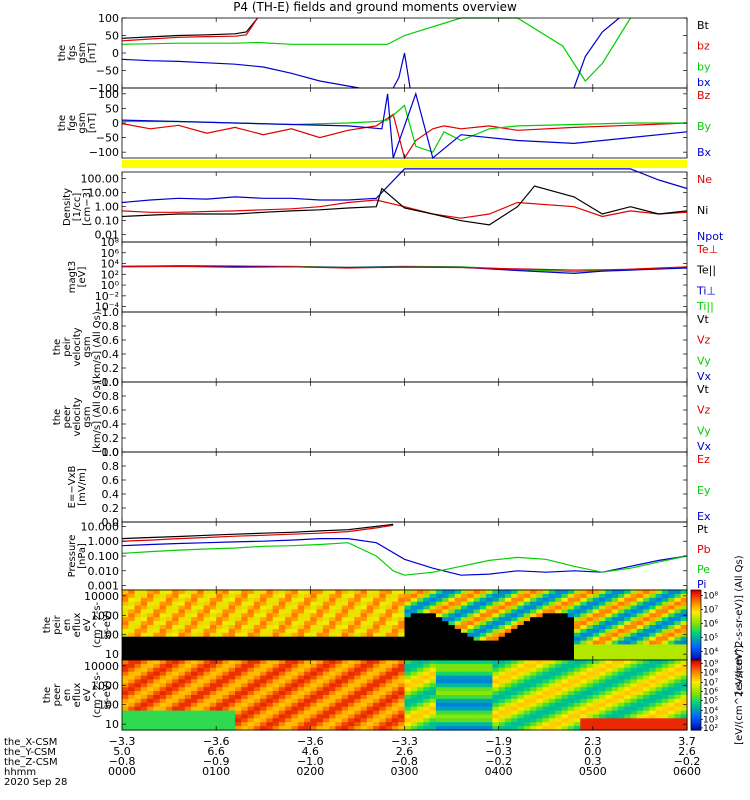 This screenshot has height=800, width=750. Describe the element at coordinates (310, 771) in the screenshot. I see `x-axis-value: 0200` at that location.